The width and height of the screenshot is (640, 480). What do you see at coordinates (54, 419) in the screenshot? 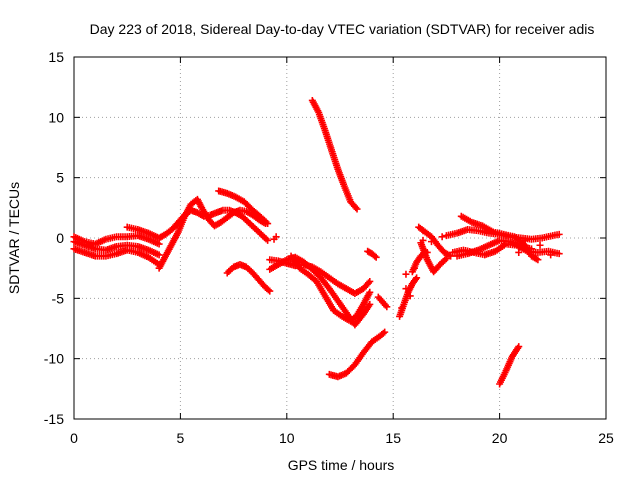
I see `y-tick-label: -15` at bounding box center [54, 419].